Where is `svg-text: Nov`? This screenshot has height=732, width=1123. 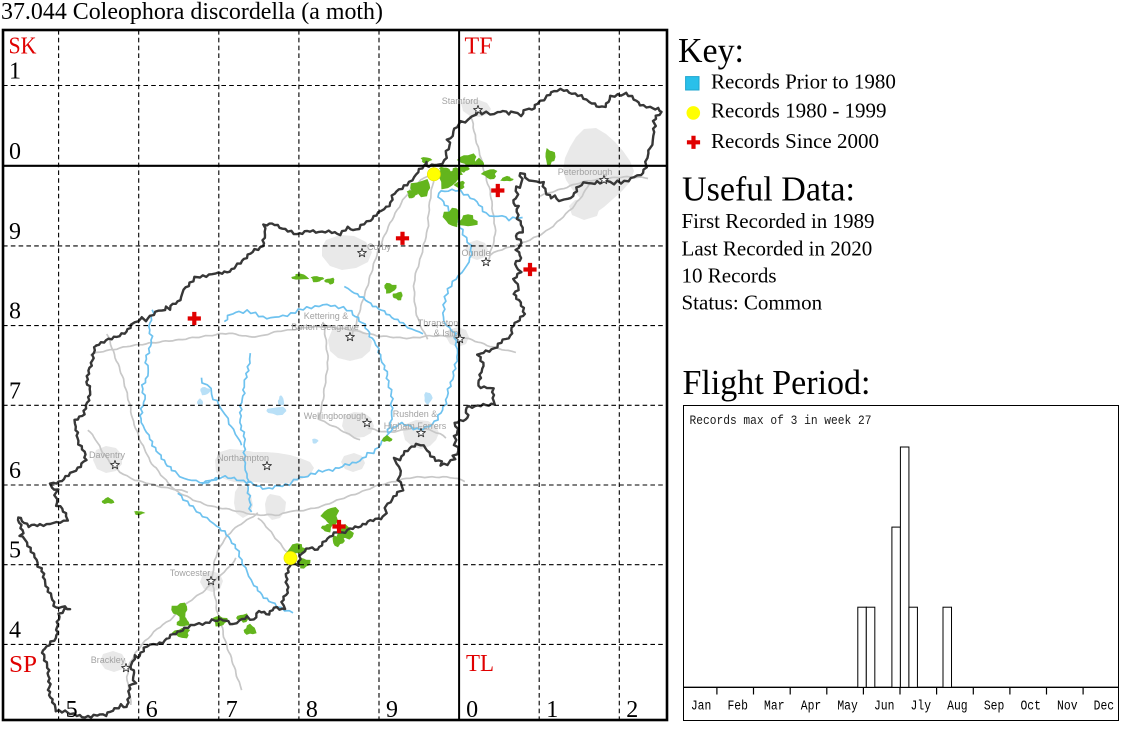 svg-text: Nov is located at coordinates (1067, 707).